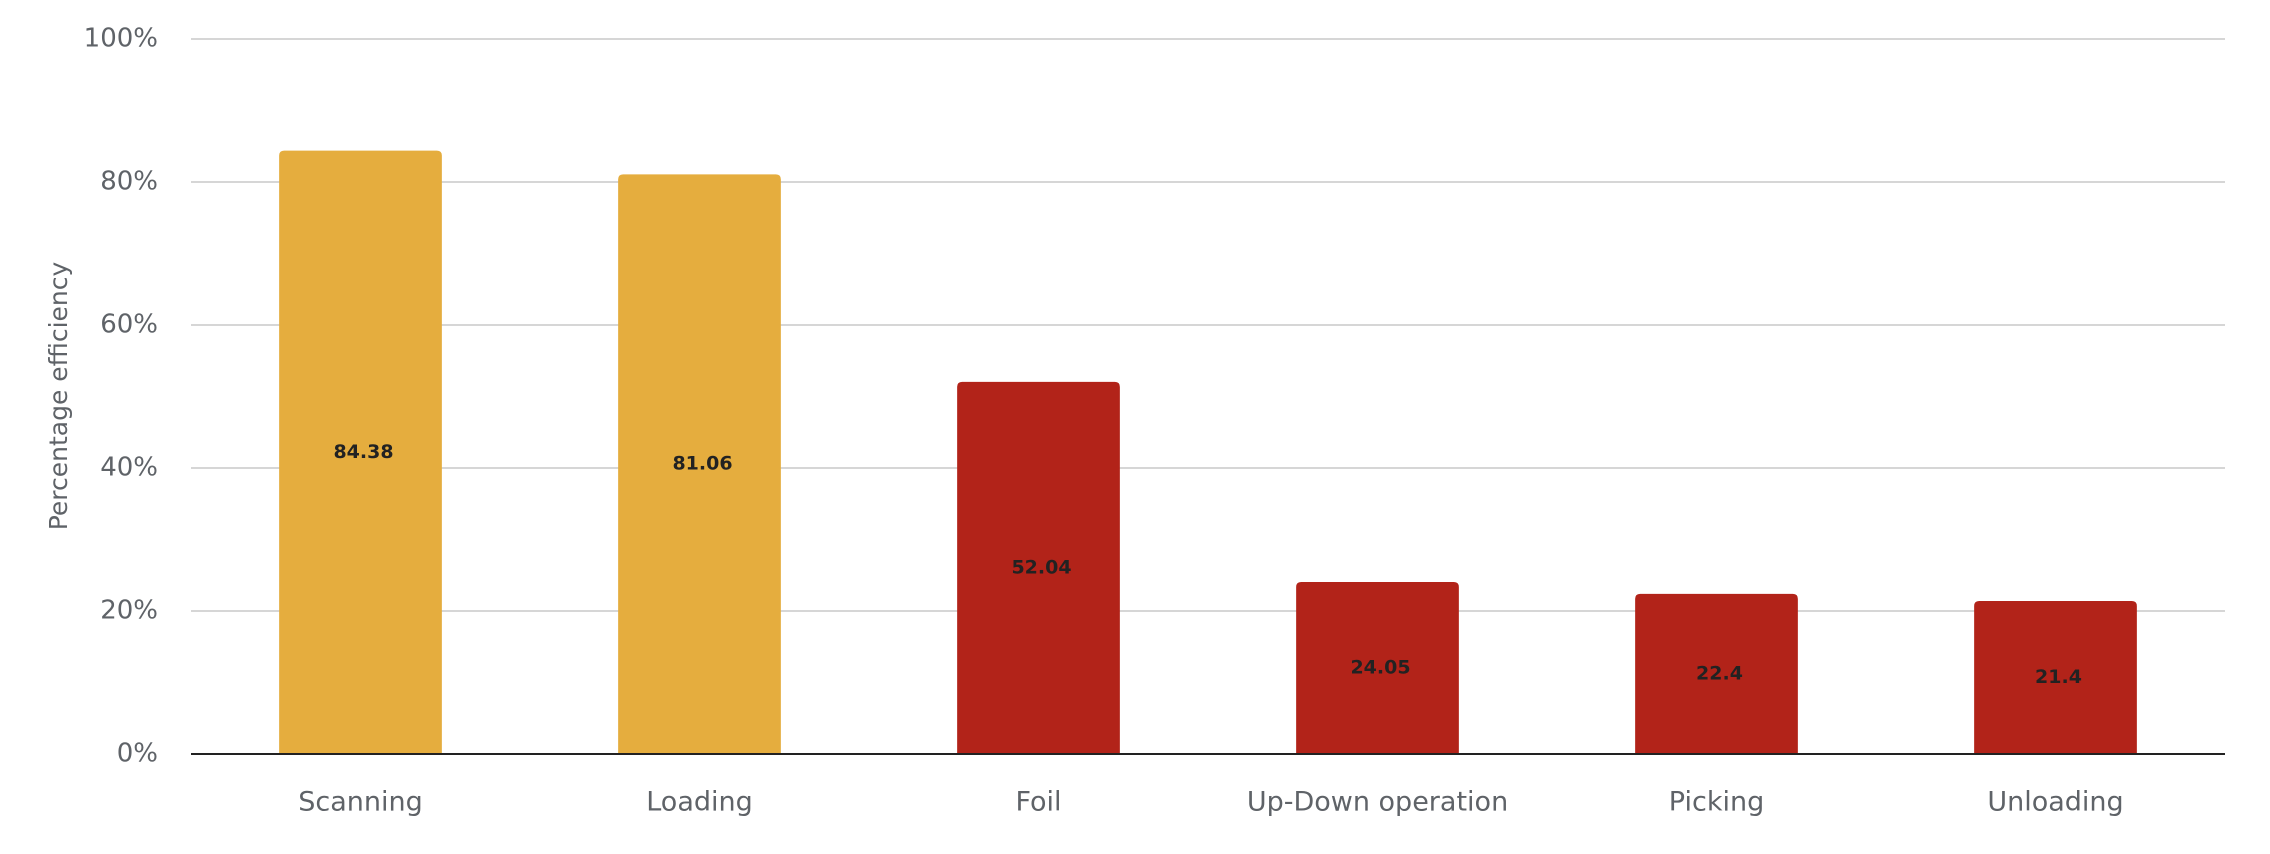  What do you see at coordinates (1716, 802) in the screenshot?
I see `x-tick-label: Picking` at bounding box center [1716, 802].